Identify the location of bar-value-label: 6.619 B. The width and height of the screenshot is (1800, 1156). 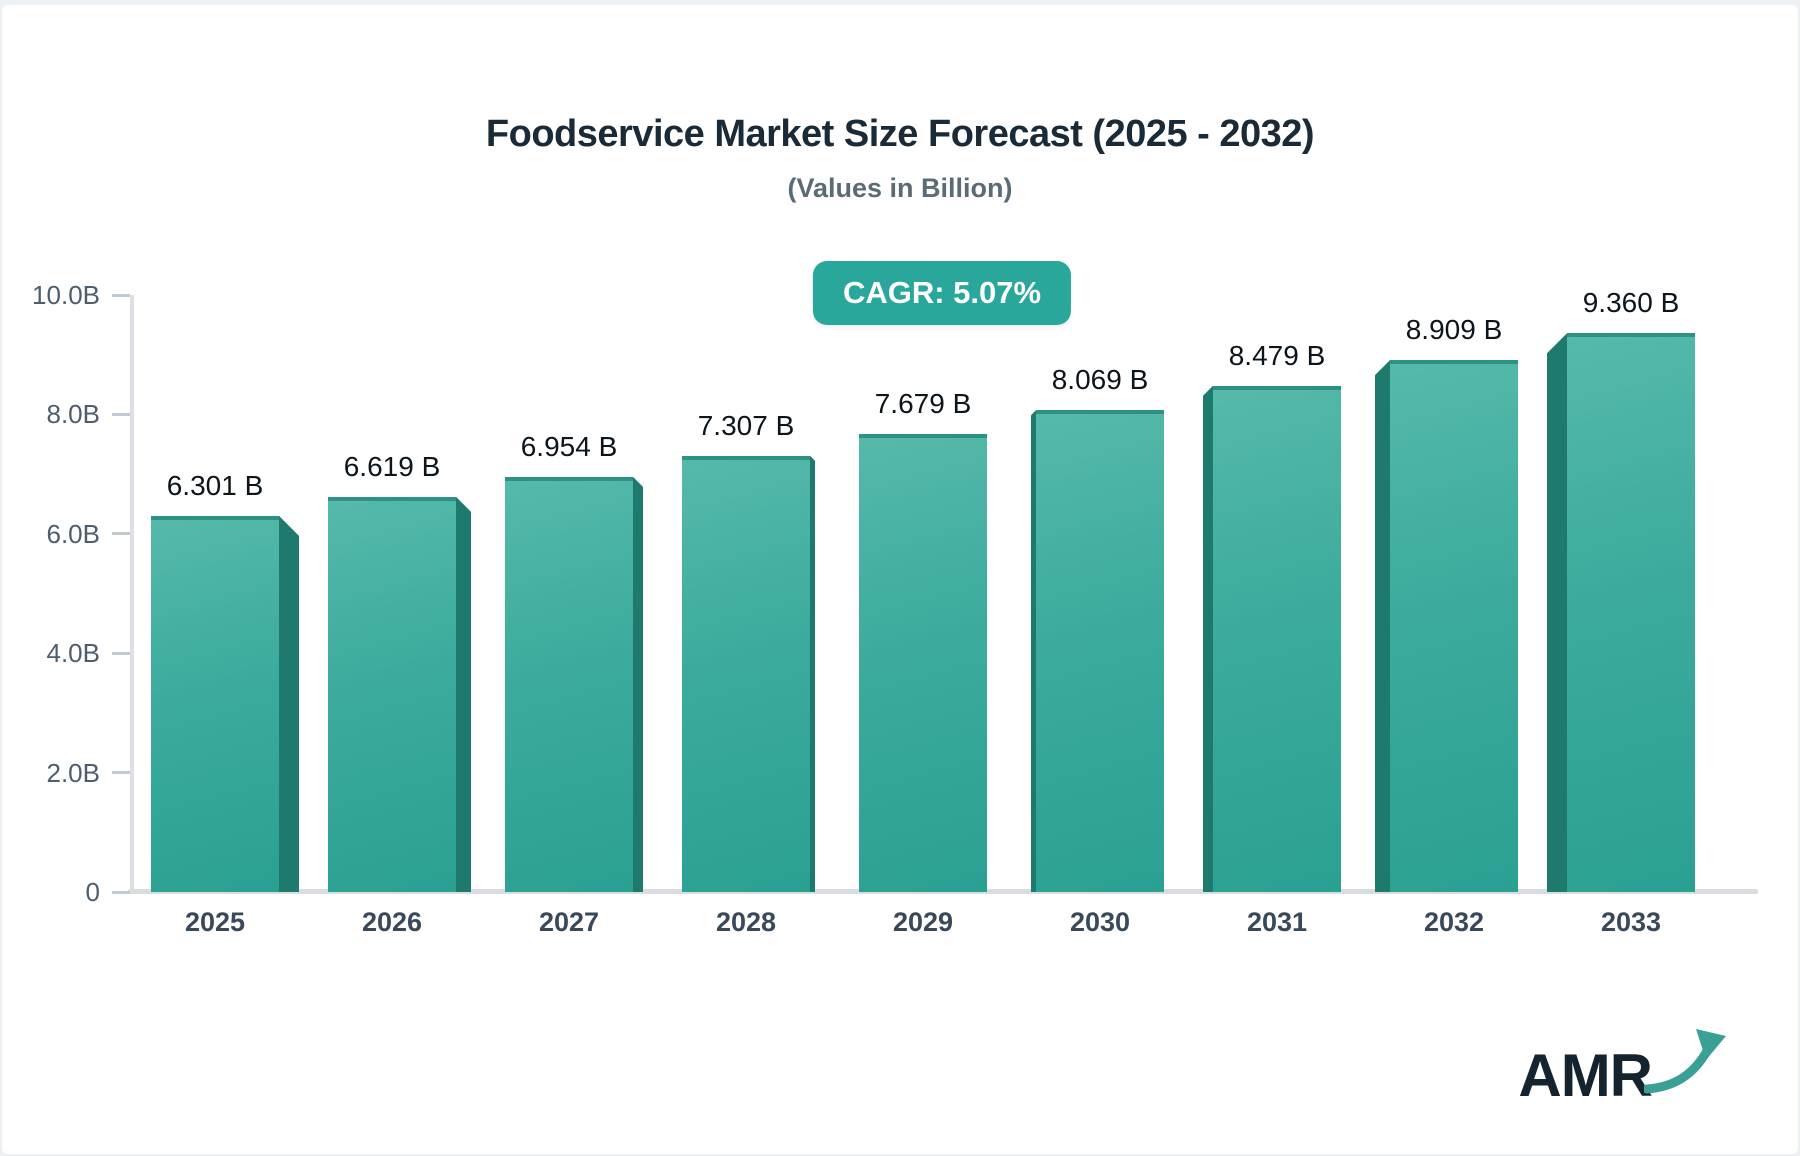
(392, 466).